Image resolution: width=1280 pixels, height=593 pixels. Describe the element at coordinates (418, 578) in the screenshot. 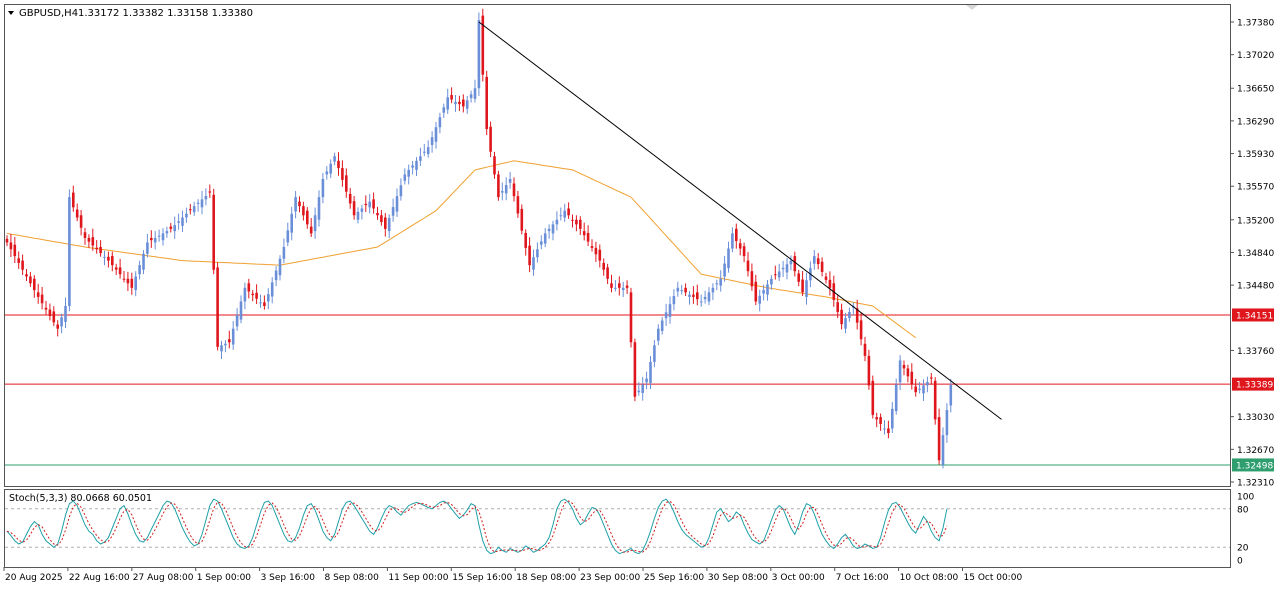

I see `time-tick-label: 11 Sep 00:00` at that location.